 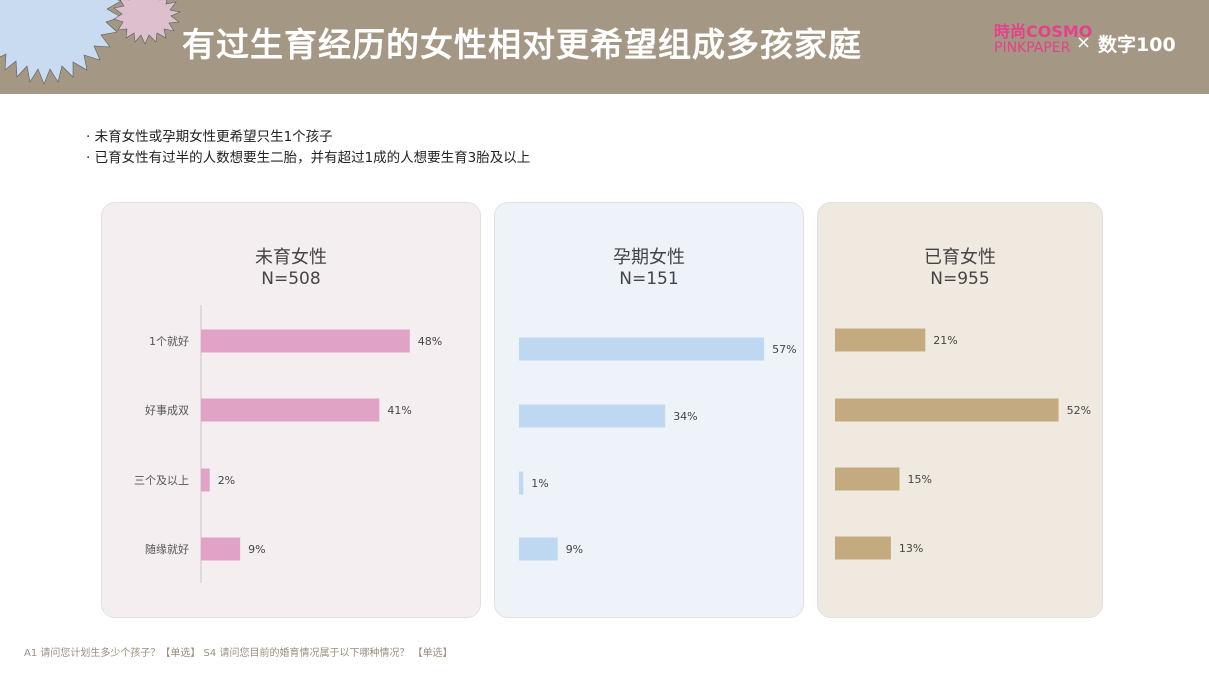 I want to click on page-title: 有过生育经历的女性相对更希望组成多孩家庭, so click(x=522, y=44).